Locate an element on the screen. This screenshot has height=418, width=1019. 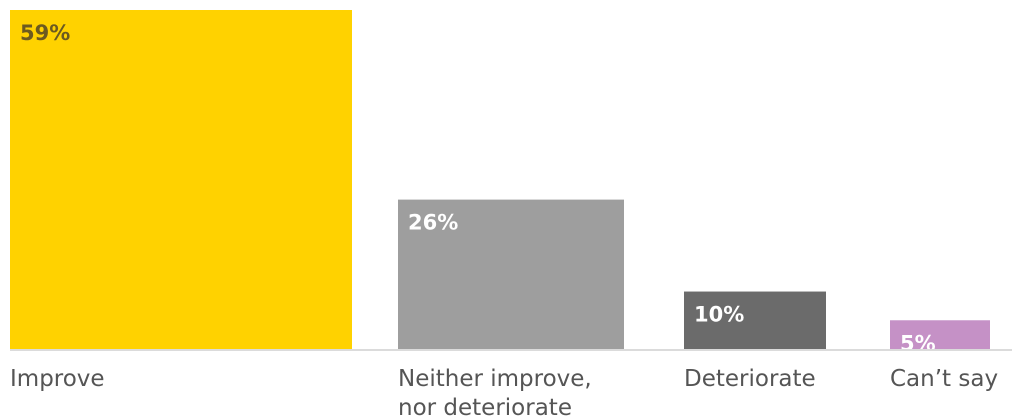
category-label-3: Can’t say is located at coordinates (944, 379).